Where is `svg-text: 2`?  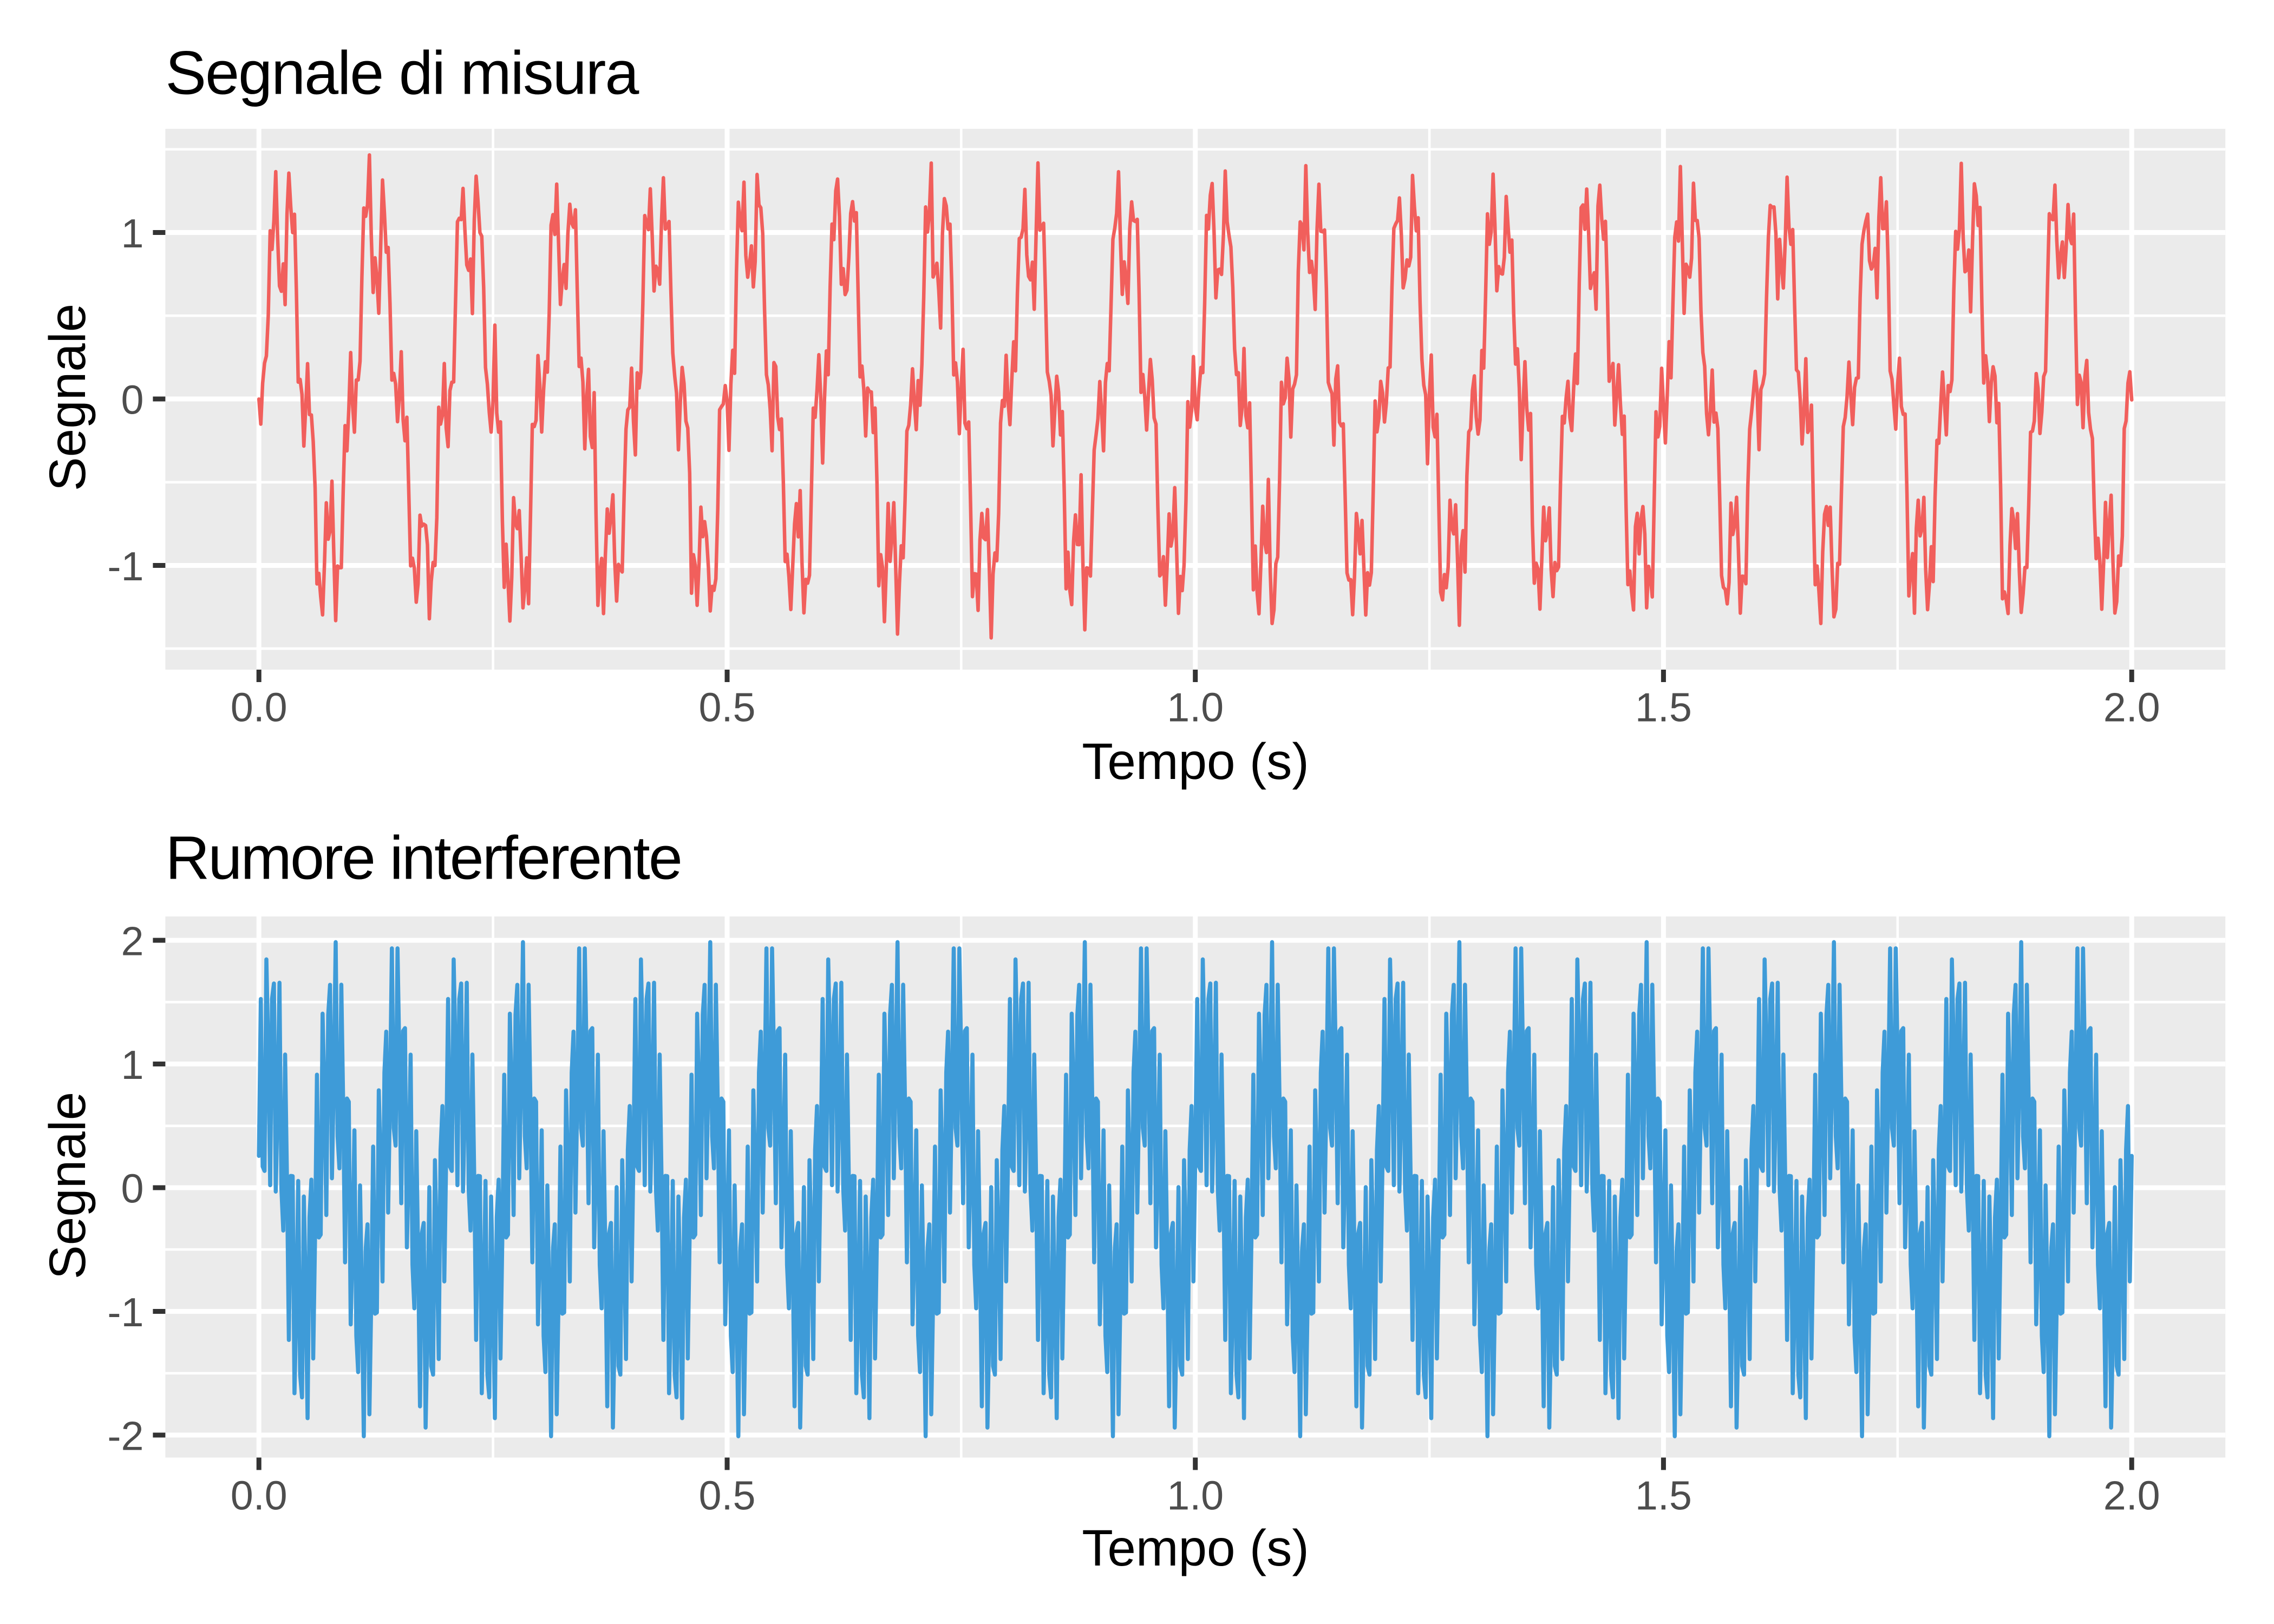 svg-text: 2 is located at coordinates (132, 941).